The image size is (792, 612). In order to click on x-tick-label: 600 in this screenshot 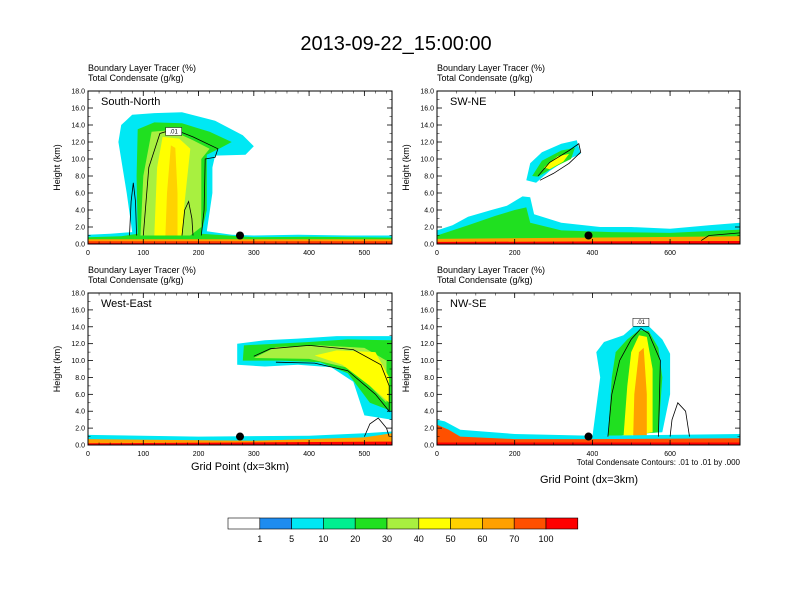, I will do `click(670, 253)`.